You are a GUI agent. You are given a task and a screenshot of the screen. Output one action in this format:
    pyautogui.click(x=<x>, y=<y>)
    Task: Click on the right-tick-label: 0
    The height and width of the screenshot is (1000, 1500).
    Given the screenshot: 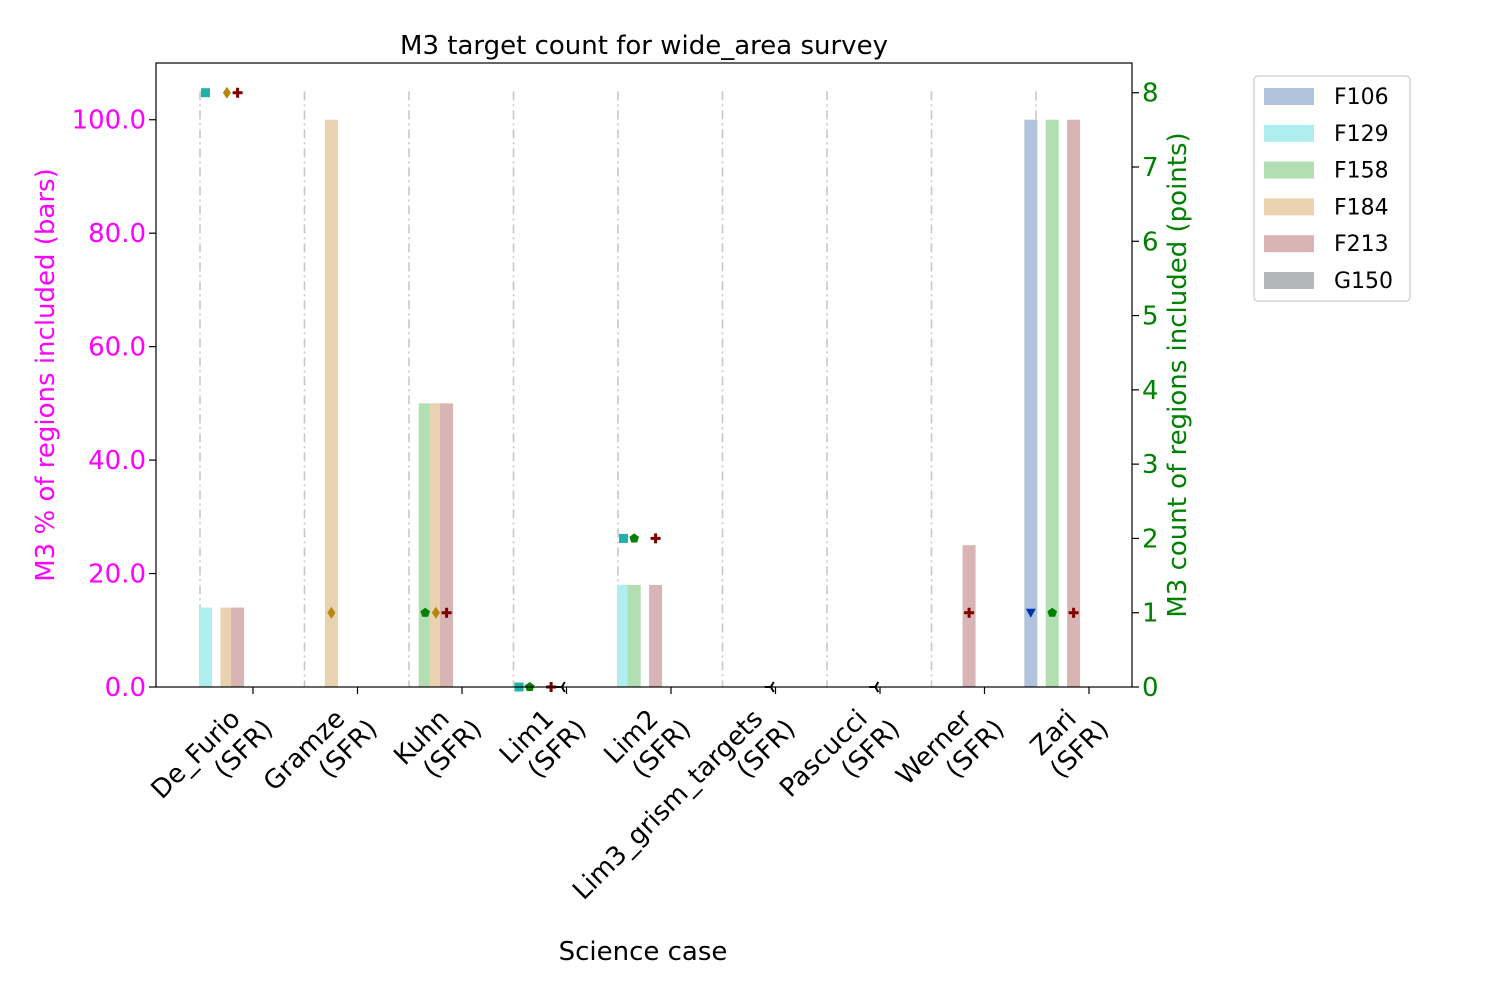 What is the action you would take?
    pyautogui.click(x=1150, y=688)
    